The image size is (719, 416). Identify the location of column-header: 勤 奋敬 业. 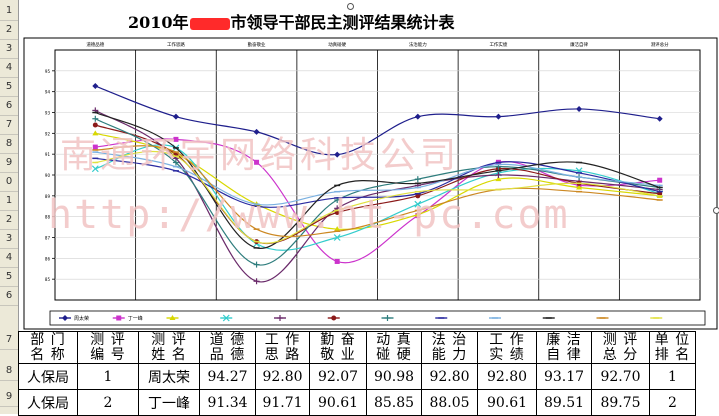
(338, 347).